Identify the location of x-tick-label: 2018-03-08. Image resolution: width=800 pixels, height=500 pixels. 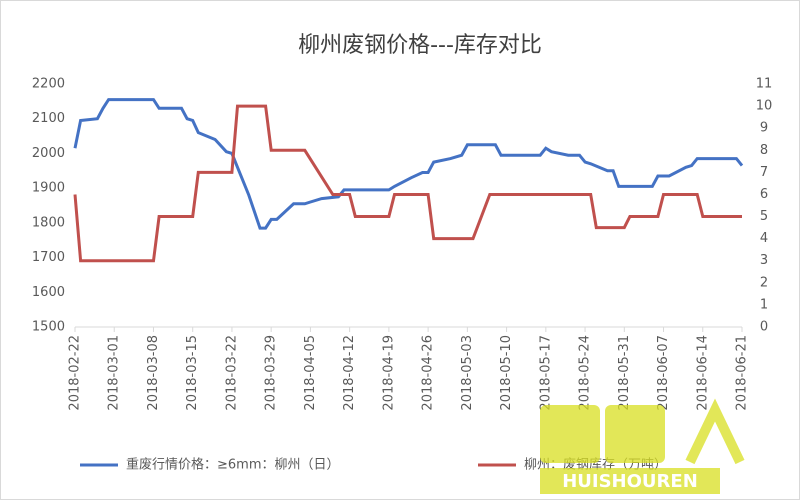
(153, 373).